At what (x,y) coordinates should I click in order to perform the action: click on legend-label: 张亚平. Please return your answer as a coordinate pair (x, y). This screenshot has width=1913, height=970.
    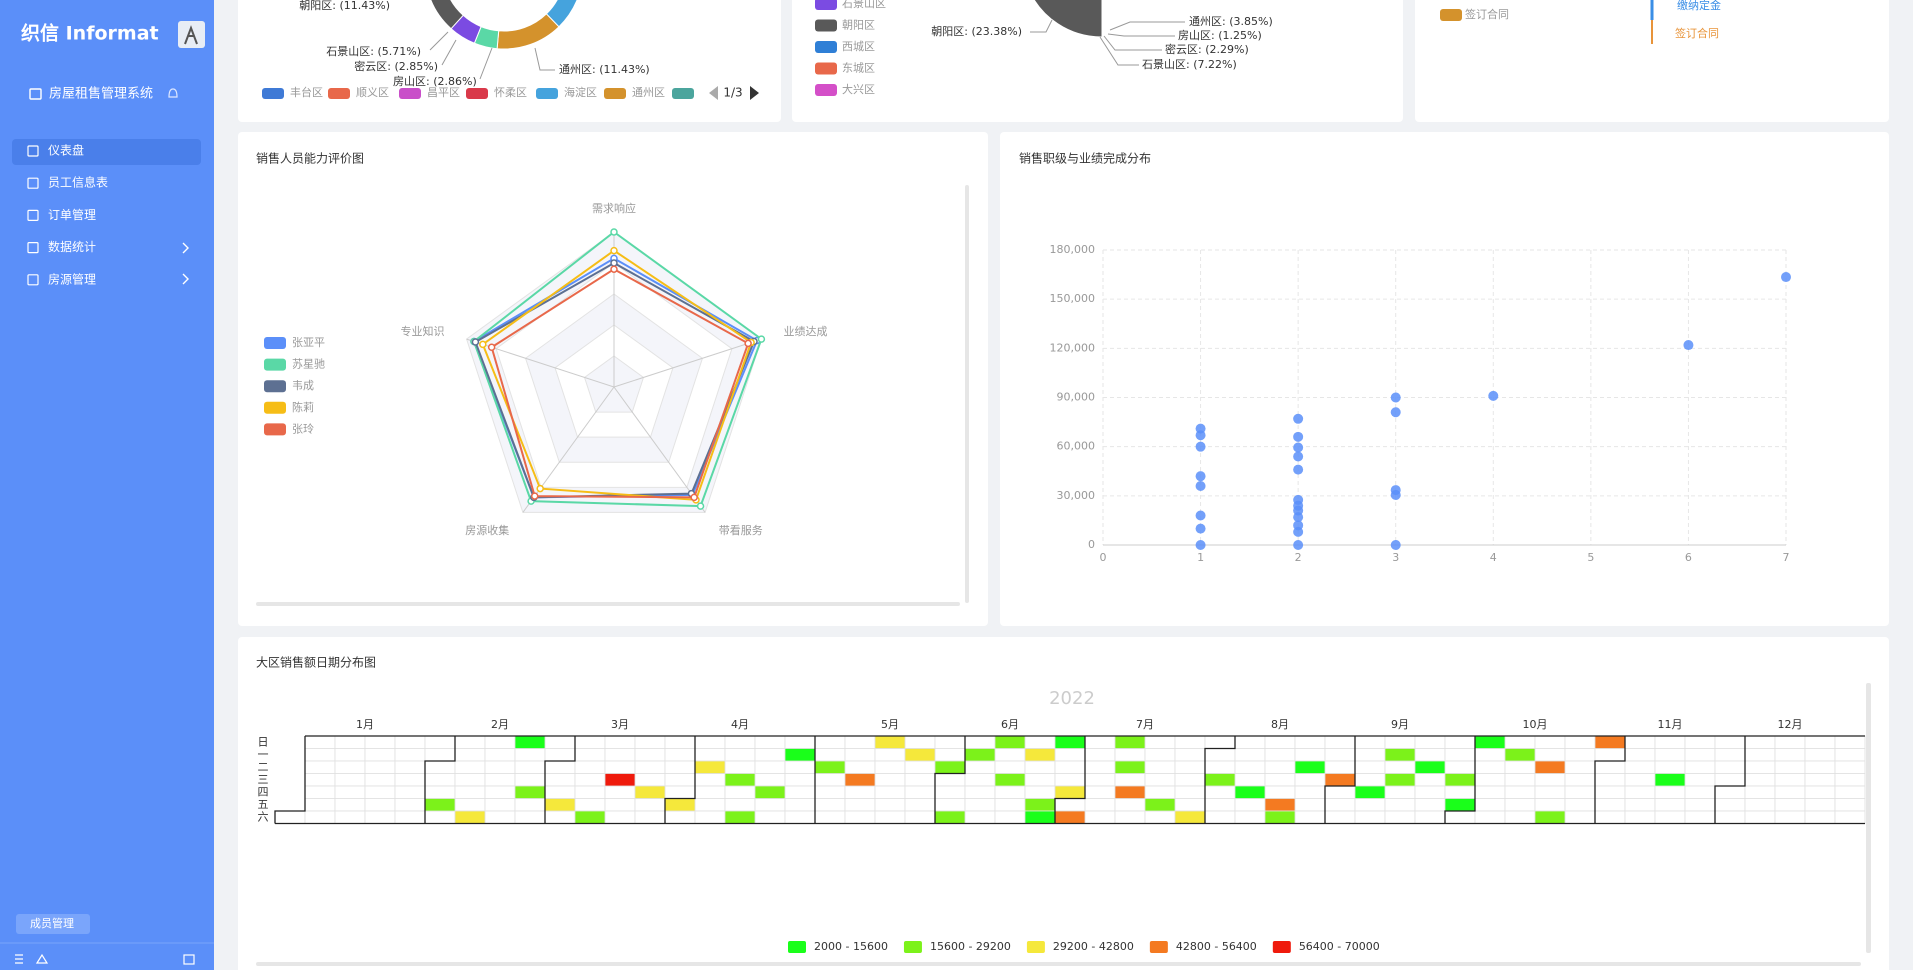
    Looking at the image, I should click on (308, 342).